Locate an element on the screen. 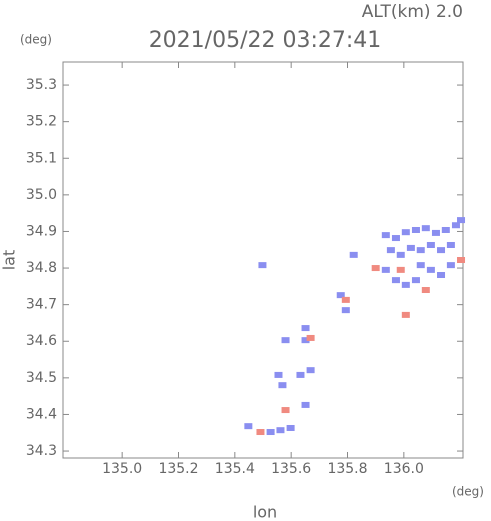 The height and width of the screenshot is (521, 491). x-unit: (deg) is located at coordinates (468, 492).